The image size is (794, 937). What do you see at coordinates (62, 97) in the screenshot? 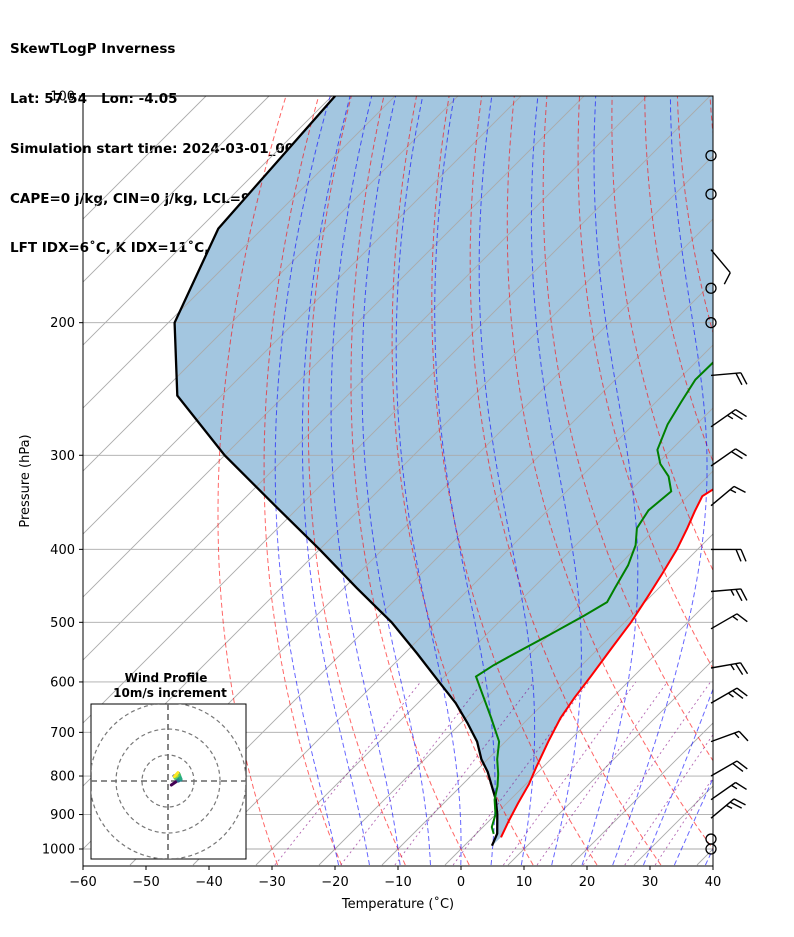
I see `y-tick-label: 100` at bounding box center [62, 97].